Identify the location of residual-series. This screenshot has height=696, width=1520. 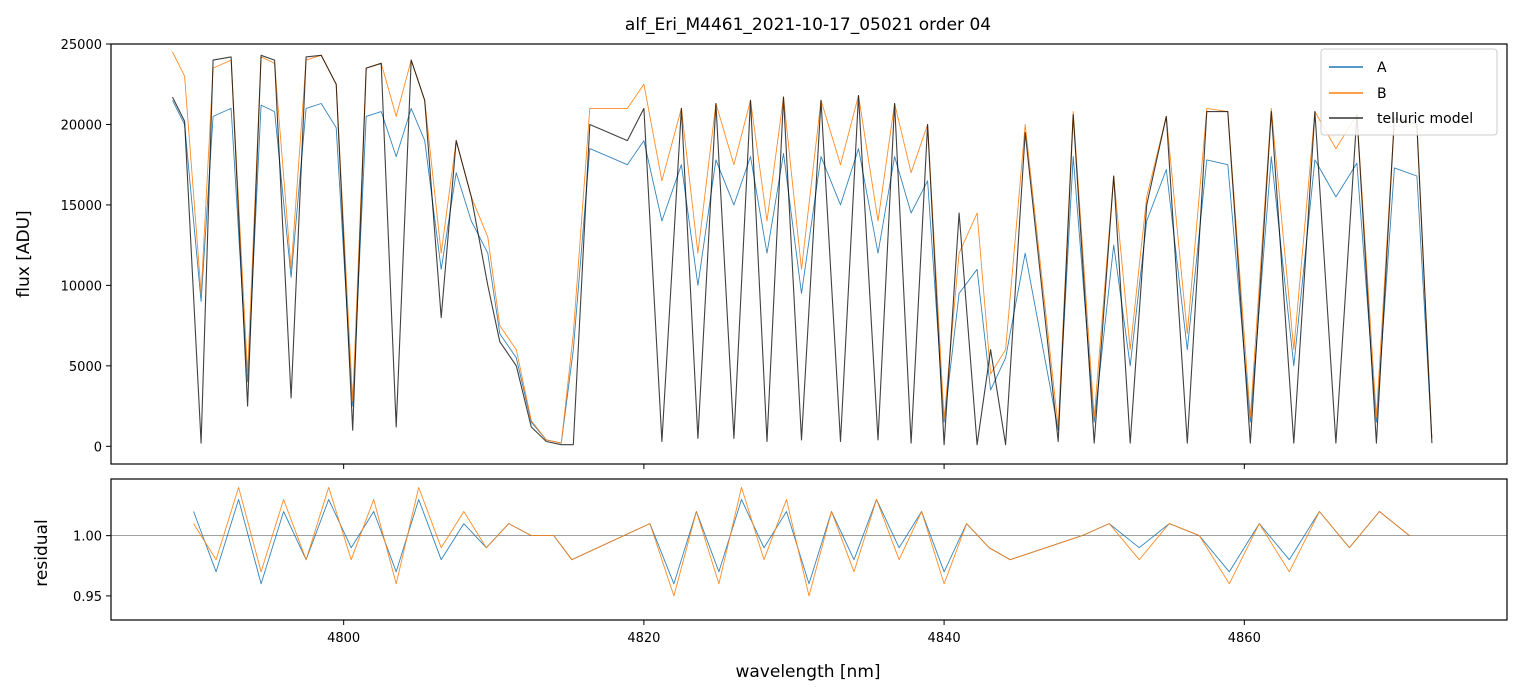
(809, 541).